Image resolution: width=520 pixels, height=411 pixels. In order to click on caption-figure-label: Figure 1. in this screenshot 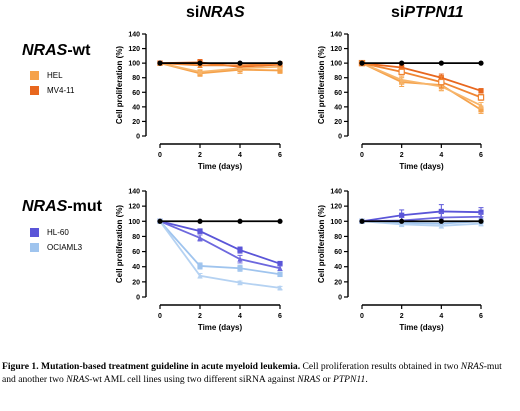, I will do `click(20, 366)`.